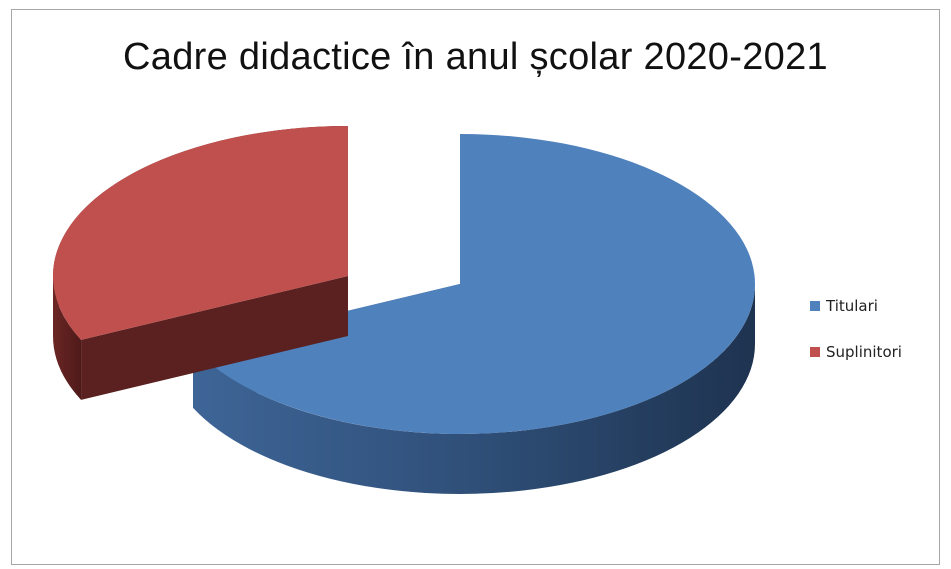  I want to click on legend-swatch-titulari, so click(815, 306).